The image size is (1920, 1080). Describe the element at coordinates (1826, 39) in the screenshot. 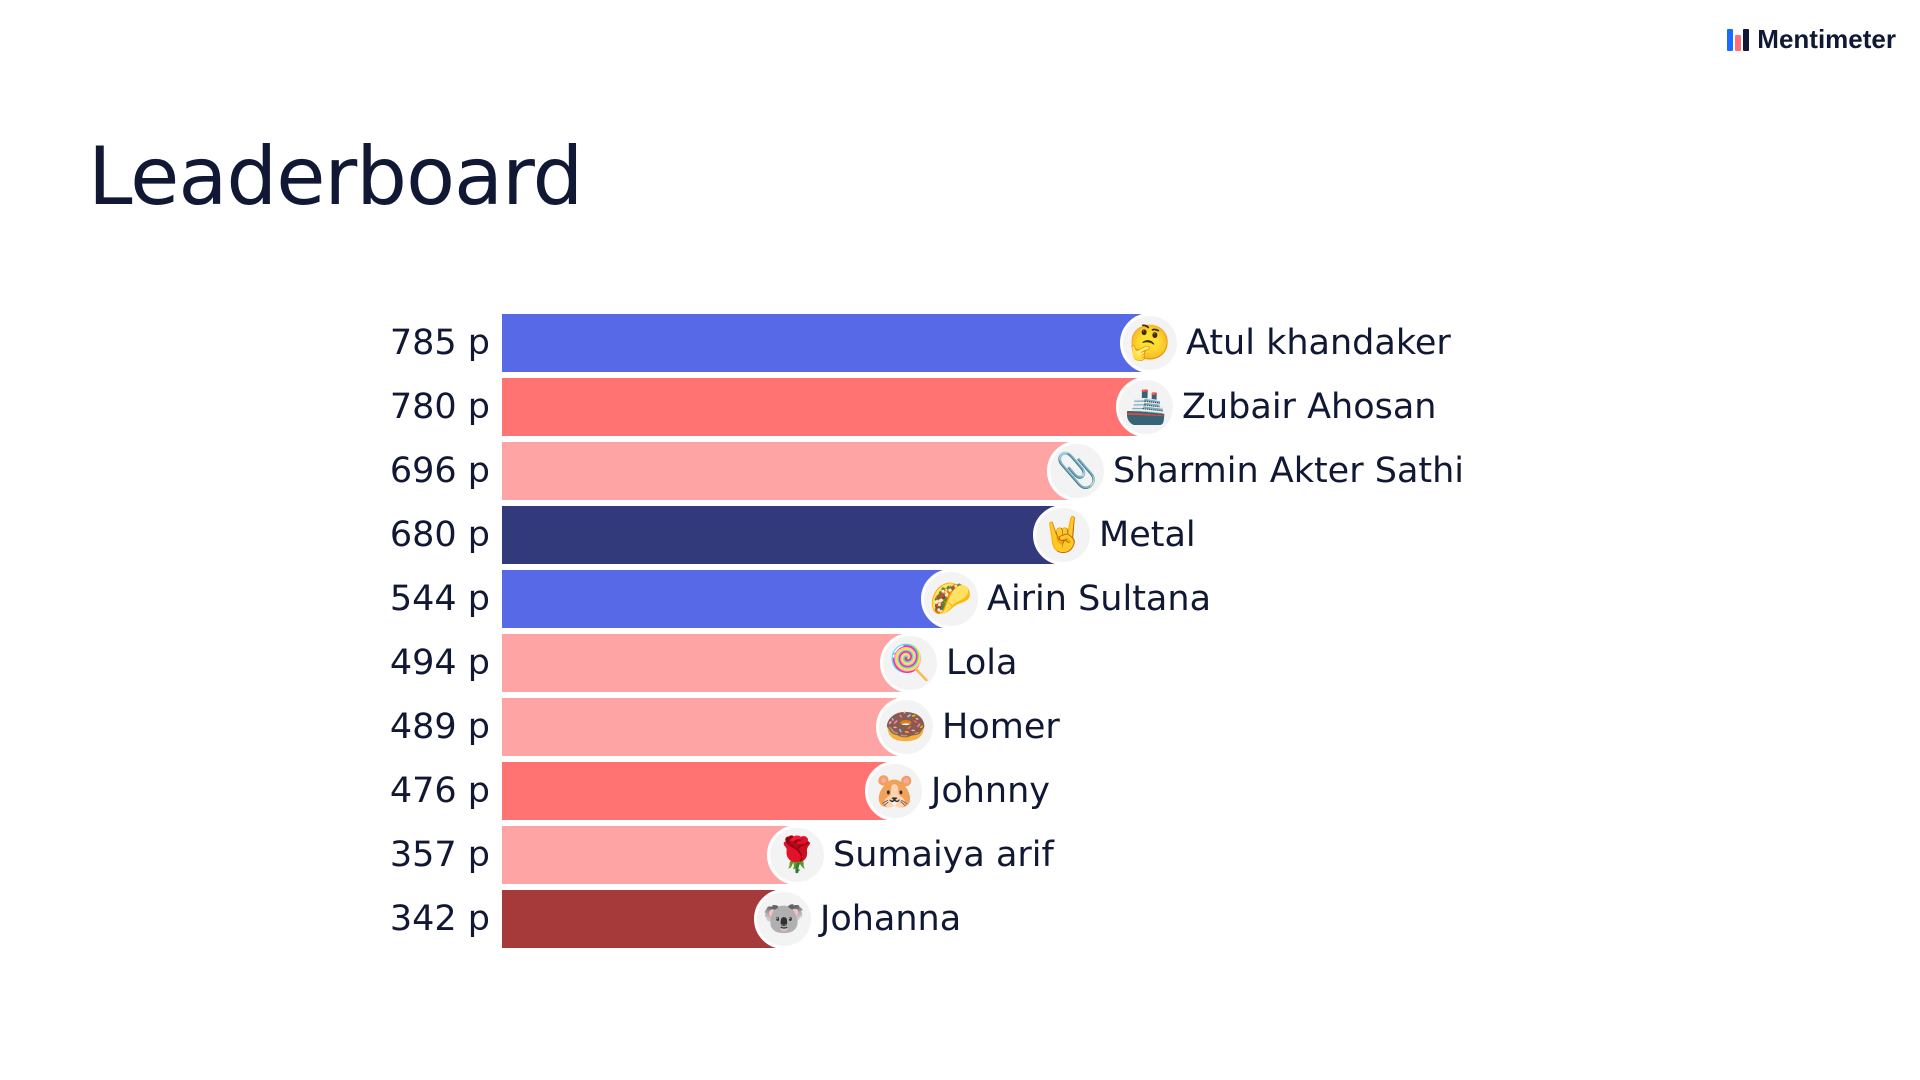

I see `brand-name: Mentimeter` at that location.